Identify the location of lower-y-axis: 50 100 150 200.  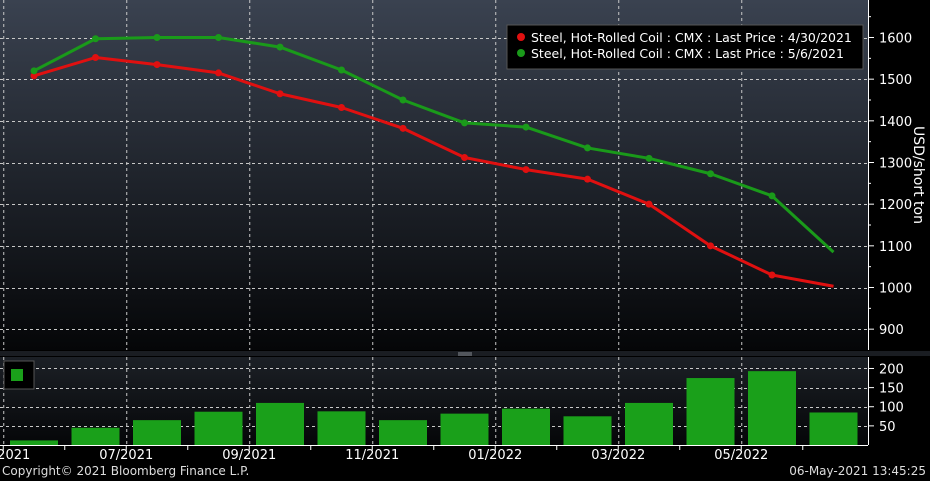
(886, 401).